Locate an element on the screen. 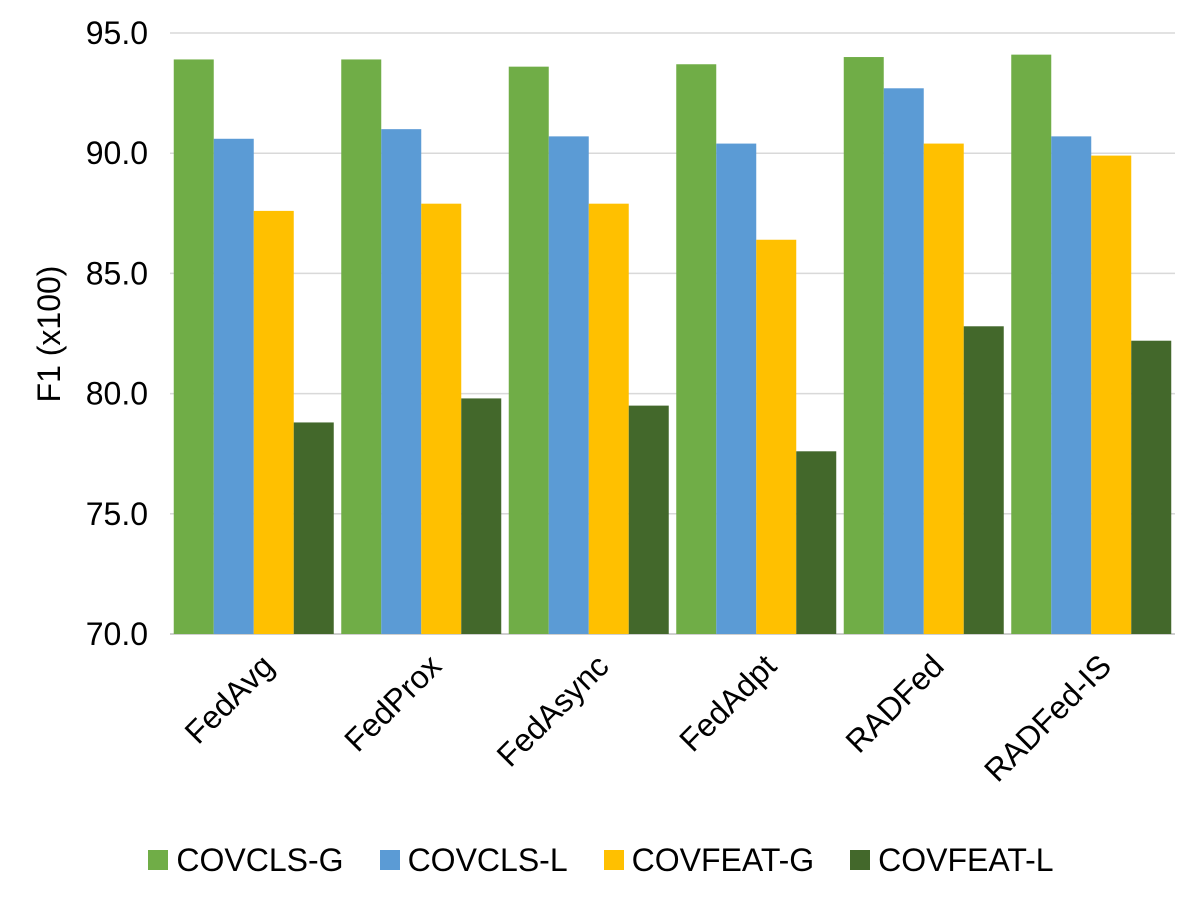 Image resolution: width=1202 pixels, height=904 pixels. bar-covfeat-l-radfed is located at coordinates (983, 480).